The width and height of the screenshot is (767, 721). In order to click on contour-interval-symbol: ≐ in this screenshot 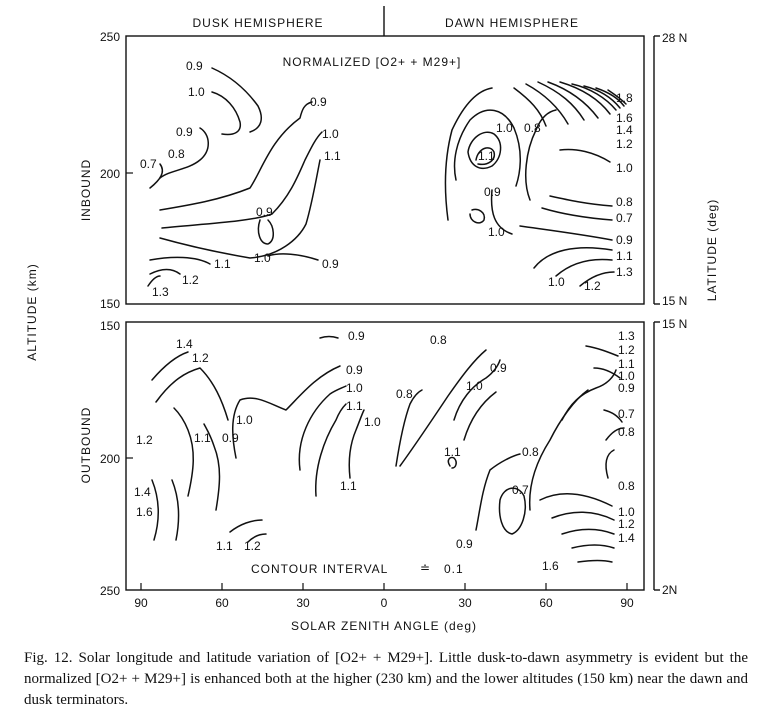, I will do `click(425, 568)`.